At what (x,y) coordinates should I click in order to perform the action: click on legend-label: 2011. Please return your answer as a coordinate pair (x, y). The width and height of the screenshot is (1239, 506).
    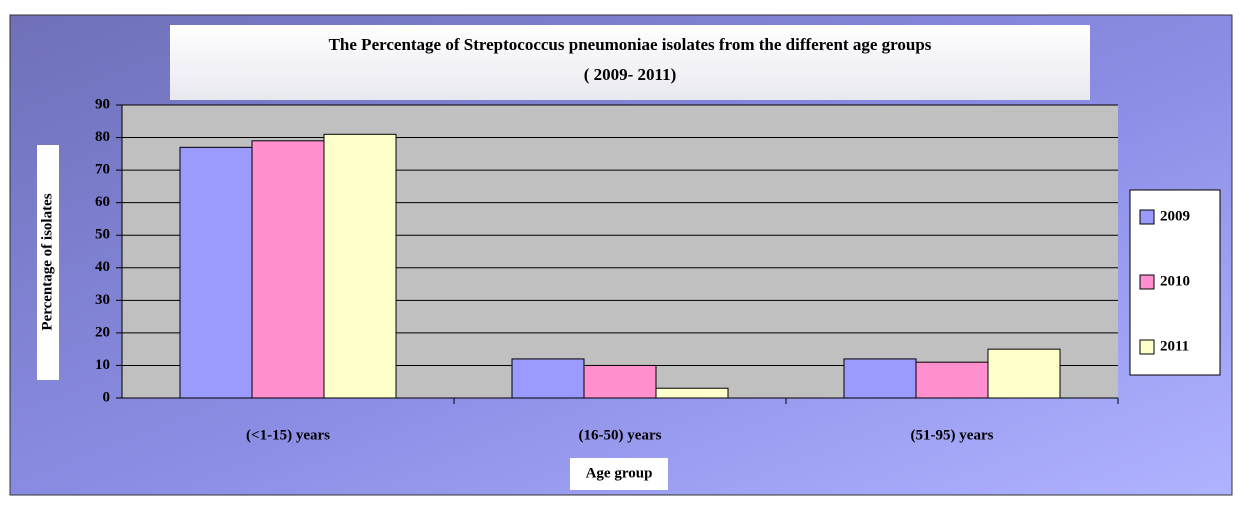
    Looking at the image, I should click on (1174, 346).